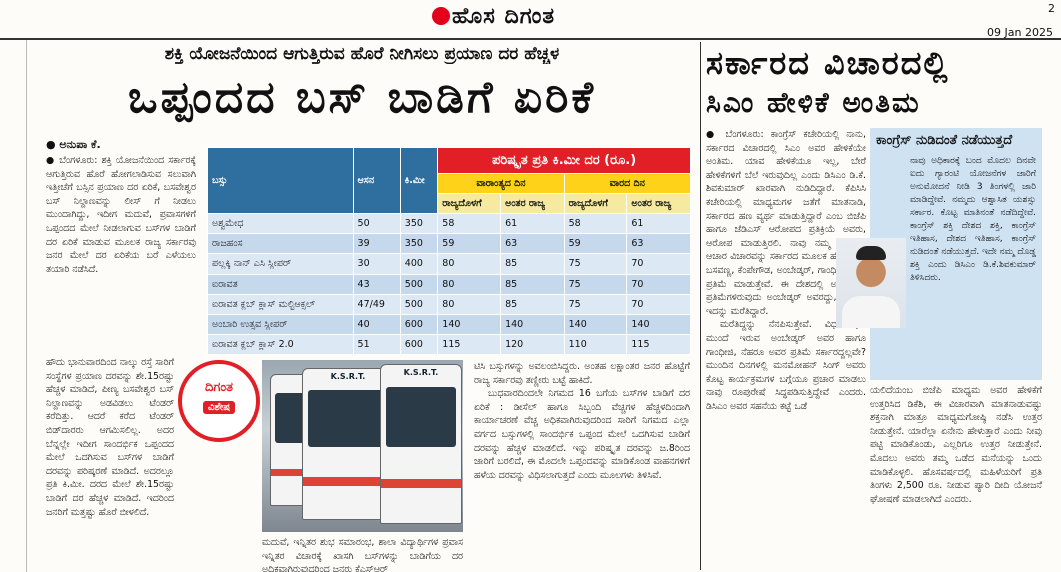  What do you see at coordinates (564, 160) in the screenshot?
I see `col-header-rate: ಪರಿಷ್ಕೃತ ಪ್ರತಿ ಕಿ.ಮೀ ದರ (ರೂ.)` at bounding box center [564, 160].